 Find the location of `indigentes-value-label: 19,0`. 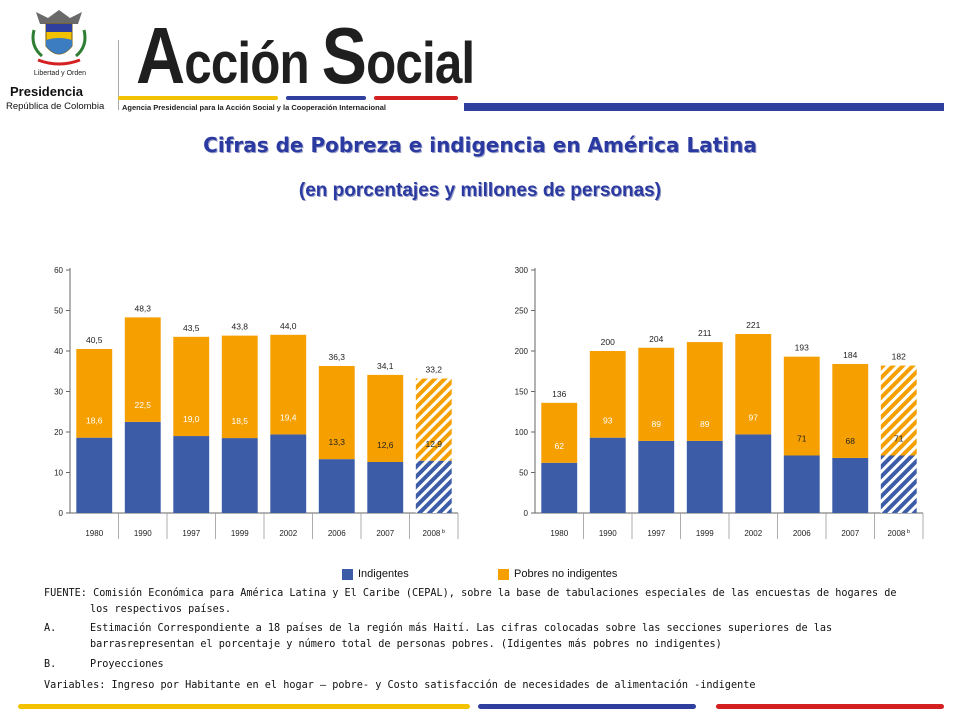

indigentes-value-label: 19,0 is located at coordinates (191, 419).